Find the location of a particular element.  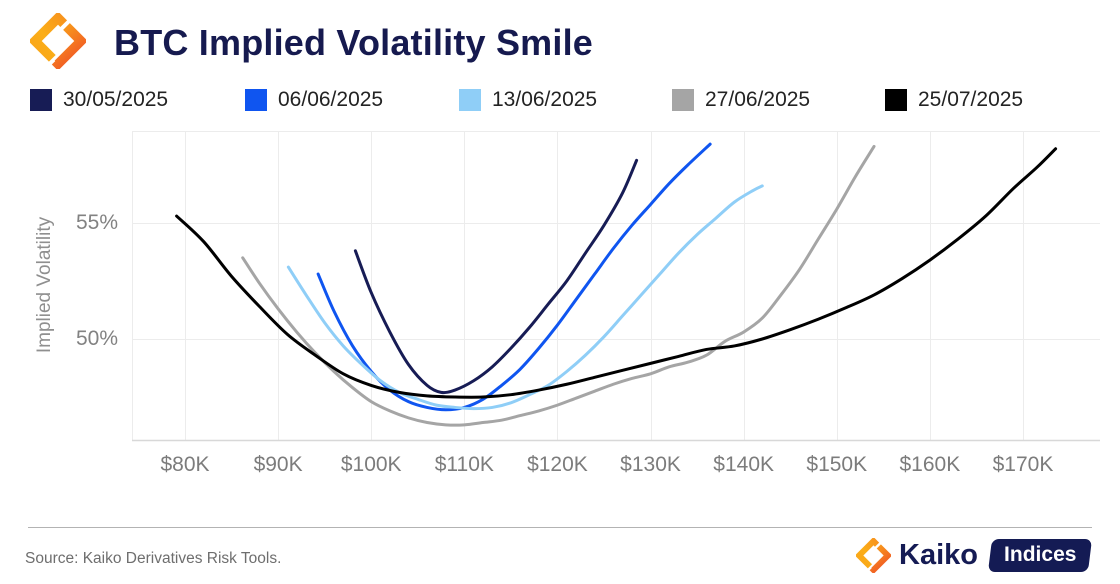

legend-label: 30/05/2025 is located at coordinates (116, 99).